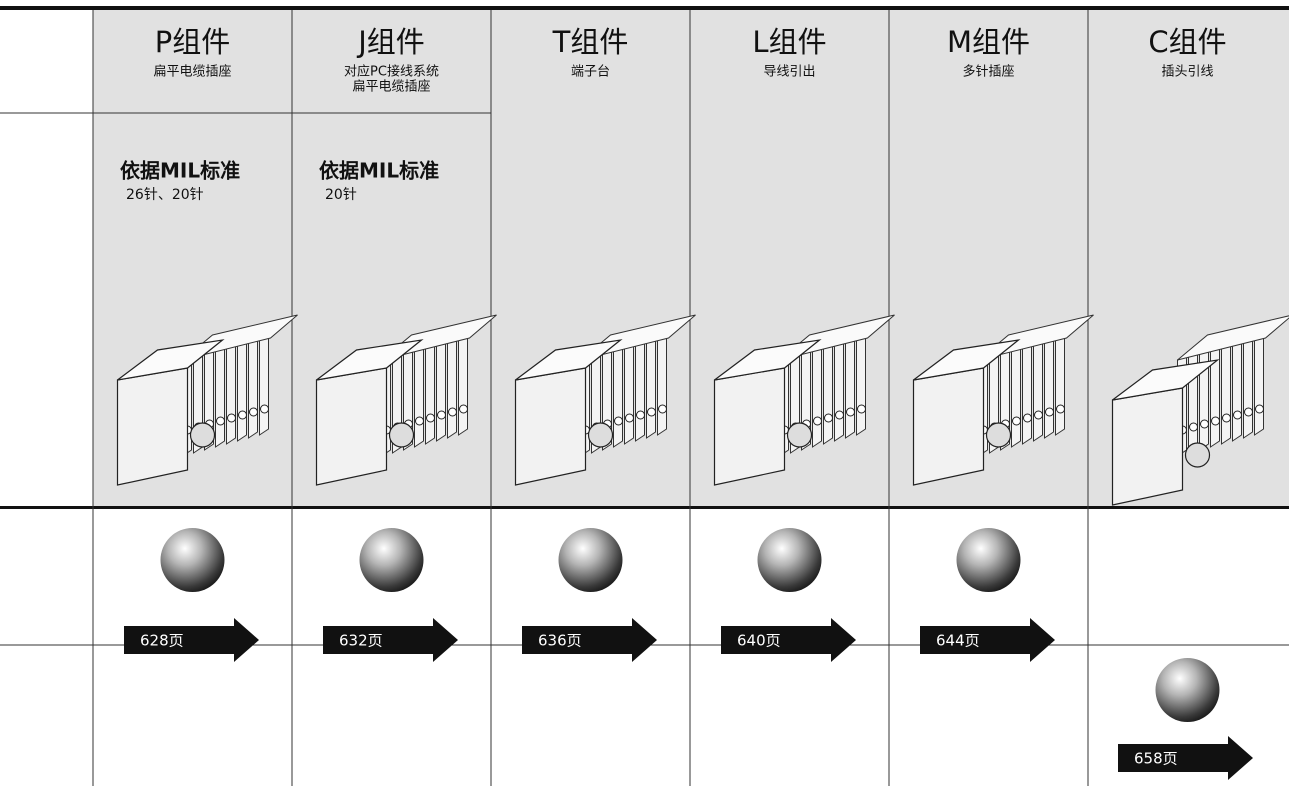 The height and width of the screenshot is (786, 1289). I want to click on page-link: 640页, so click(788, 595).